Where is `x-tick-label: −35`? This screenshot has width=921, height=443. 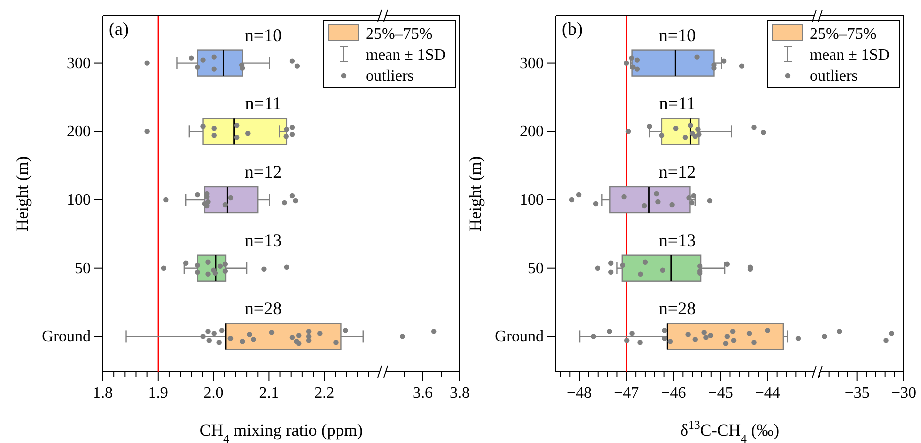 x-tick-label: −35 is located at coordinates (857, 393).